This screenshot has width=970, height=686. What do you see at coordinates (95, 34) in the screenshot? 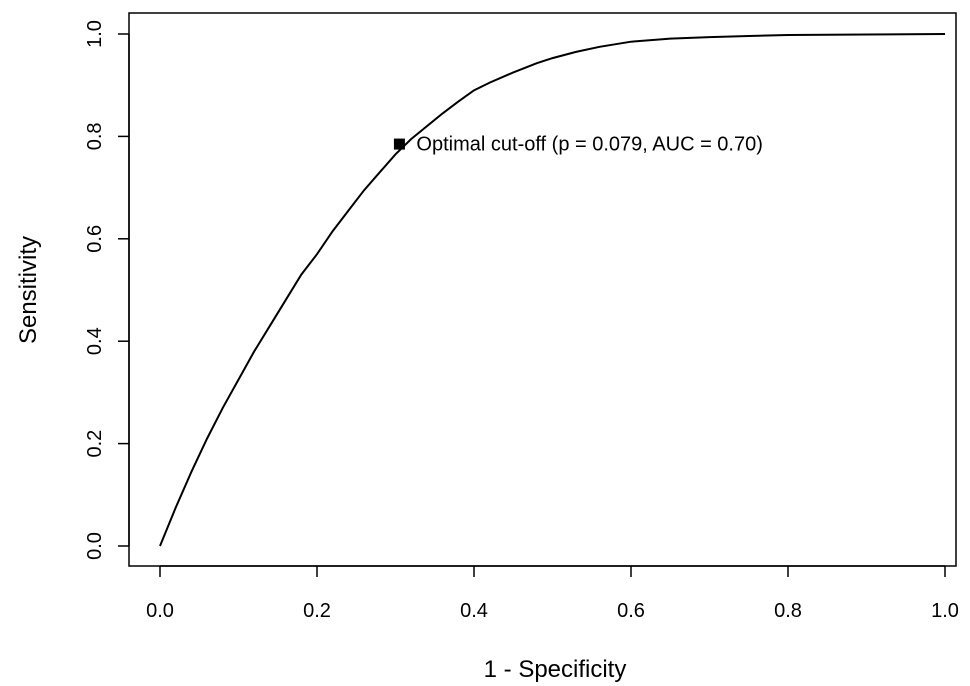
I see `y-tick-label: 1.0` at bounding box center [95, 34].